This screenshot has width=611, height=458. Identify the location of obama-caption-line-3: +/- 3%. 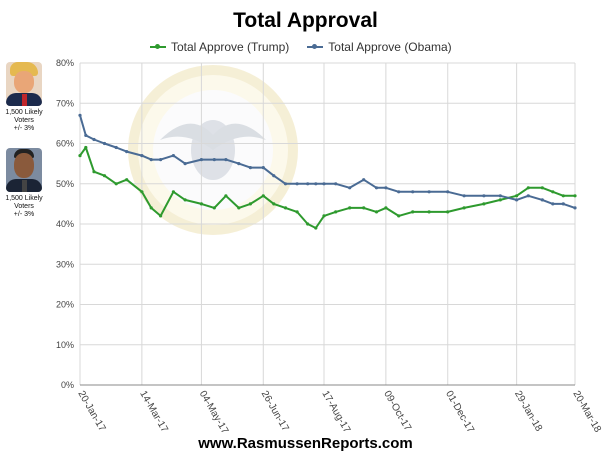
(24, 214).